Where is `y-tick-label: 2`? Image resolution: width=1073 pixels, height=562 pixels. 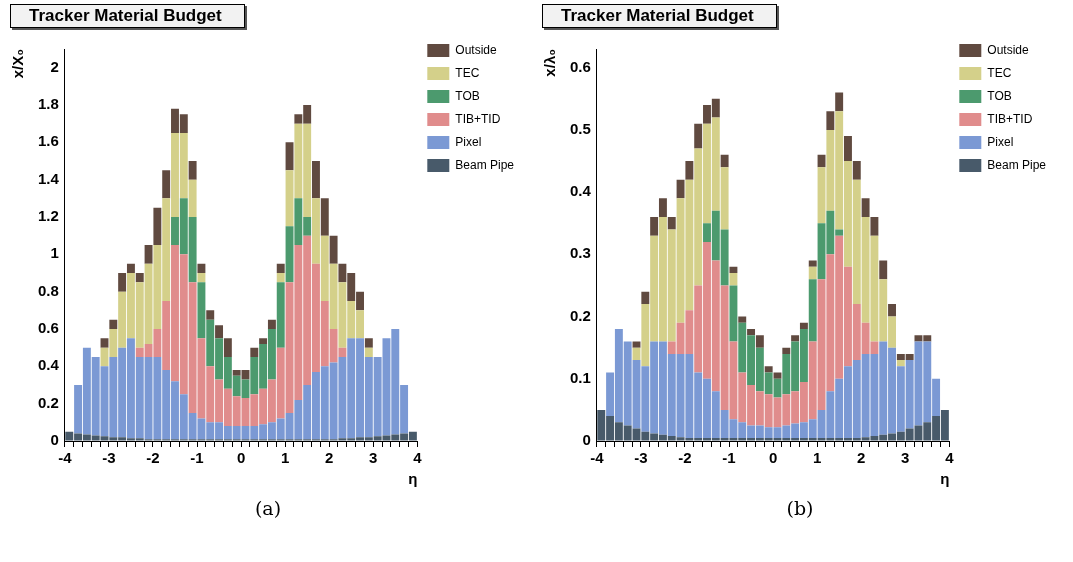
y-tick-label: 2 is located at coordinates (54, 66).